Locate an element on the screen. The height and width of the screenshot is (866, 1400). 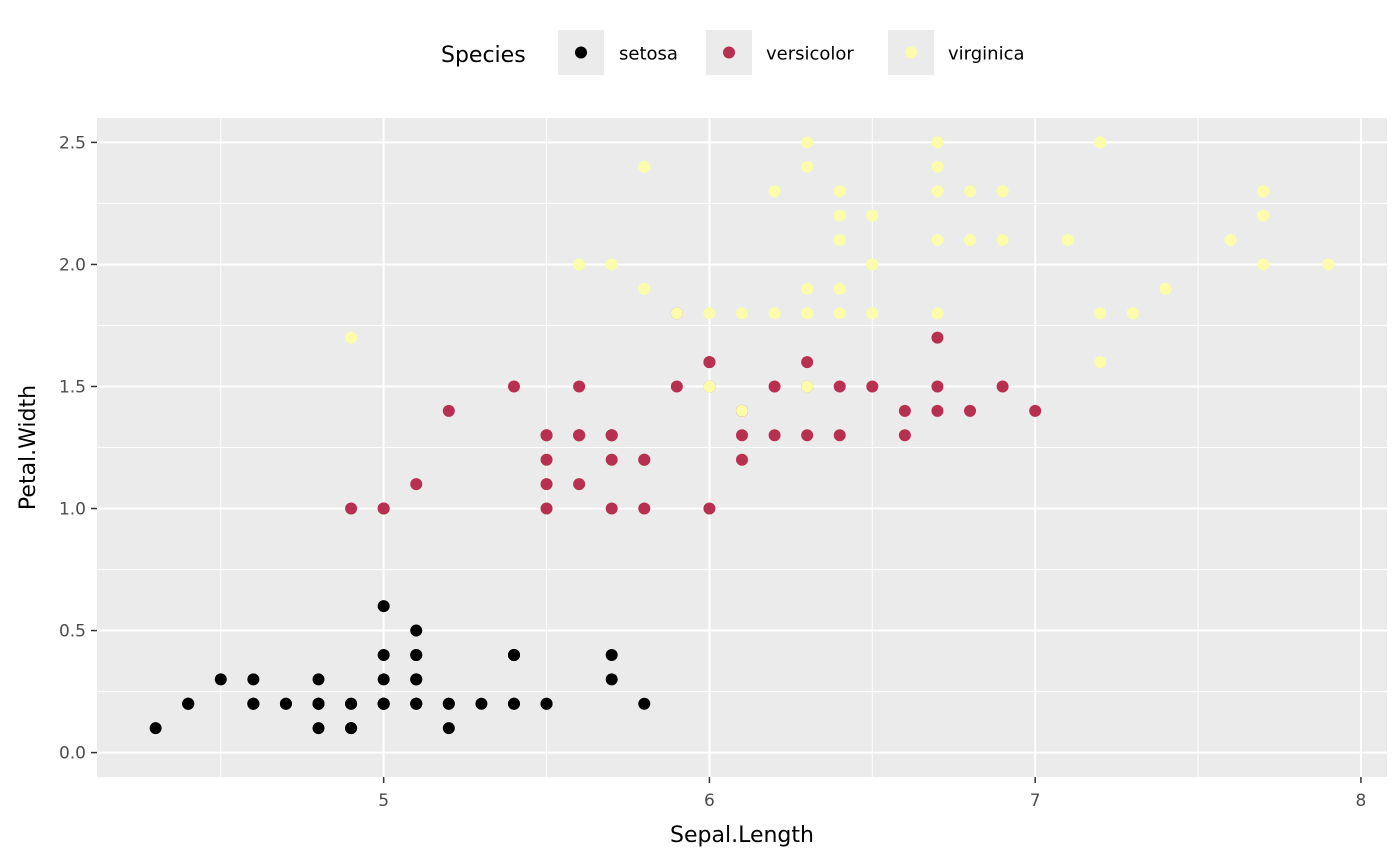
series-setosa is located at coordinates (400, 667).